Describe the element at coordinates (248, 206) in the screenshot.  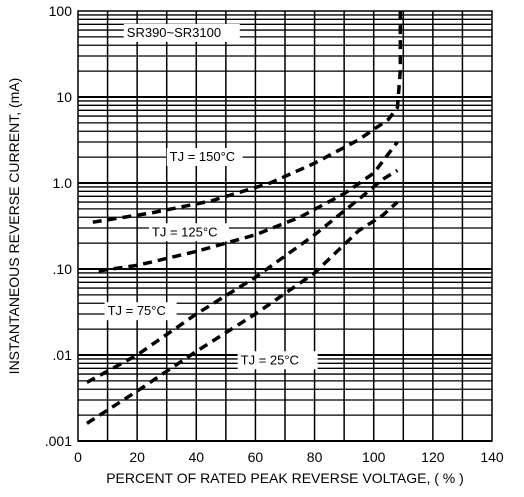
I see `series-line` at that location.